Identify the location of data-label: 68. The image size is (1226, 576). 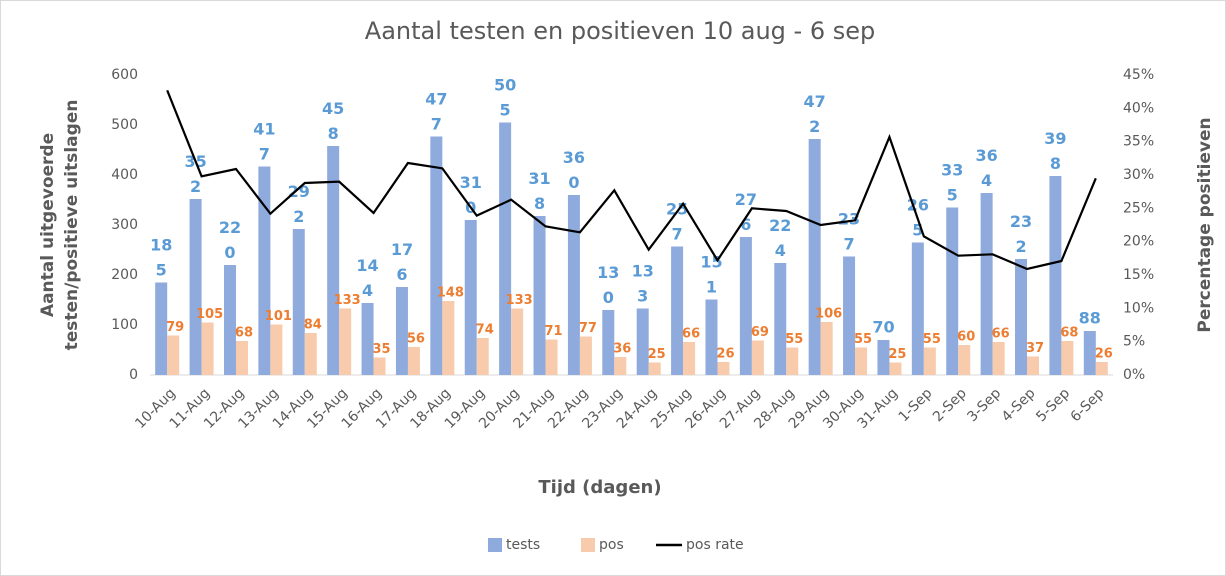
(1069, 333).